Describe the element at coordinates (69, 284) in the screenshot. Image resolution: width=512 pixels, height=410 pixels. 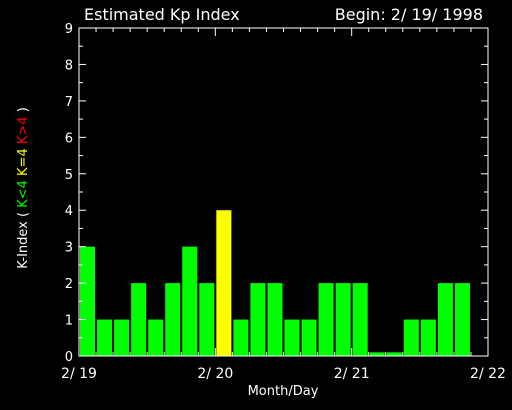
I see `y-tick-label: 2` at that location.